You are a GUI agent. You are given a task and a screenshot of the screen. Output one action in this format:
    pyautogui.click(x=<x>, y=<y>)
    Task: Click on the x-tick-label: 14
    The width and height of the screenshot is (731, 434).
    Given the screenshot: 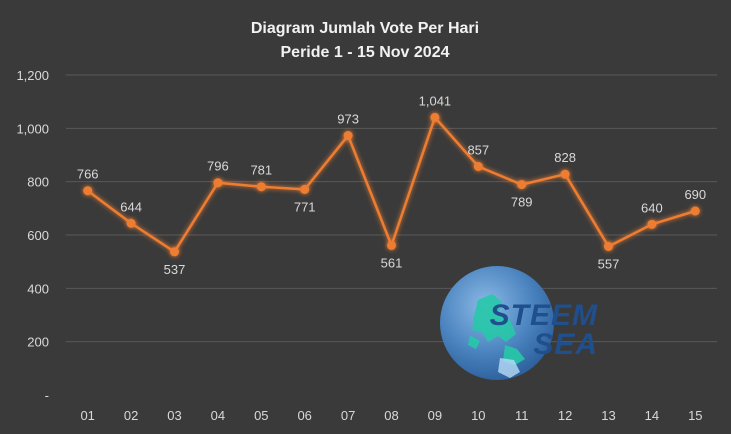 What is the action you would take?
    pyautogui.click(x=652, y=415)
    